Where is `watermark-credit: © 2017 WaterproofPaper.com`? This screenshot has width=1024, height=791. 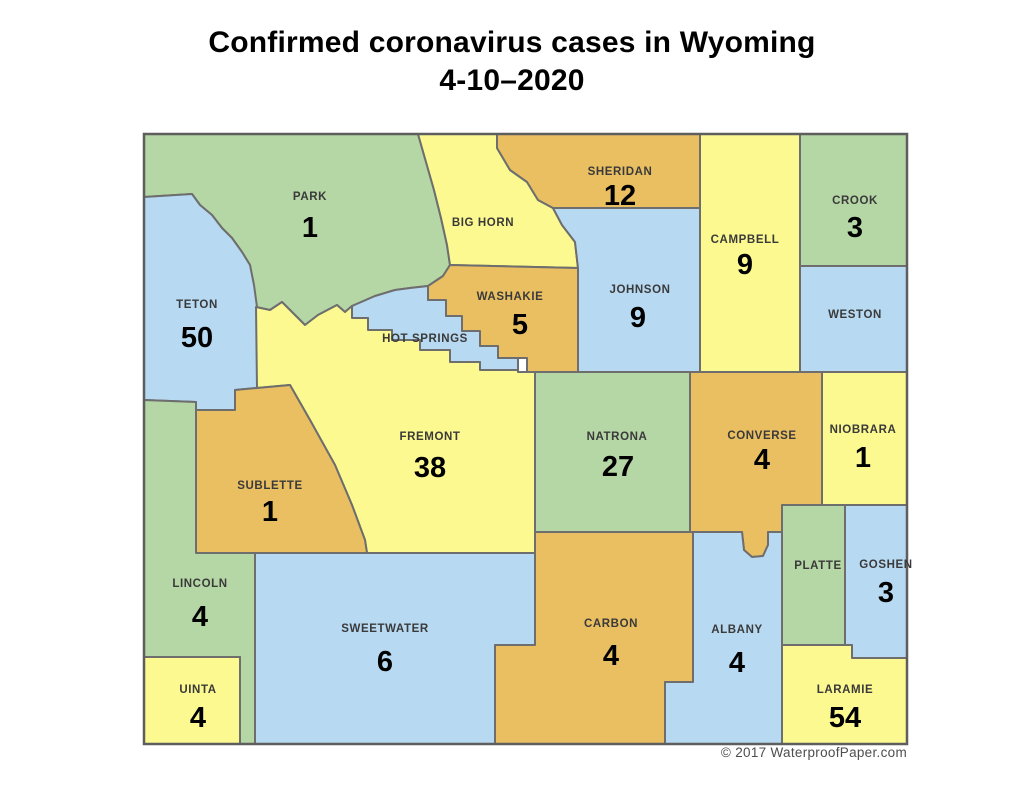 watermark-credit: © 2017 WaterproofPaper.com is located at coordinates (813, 752).